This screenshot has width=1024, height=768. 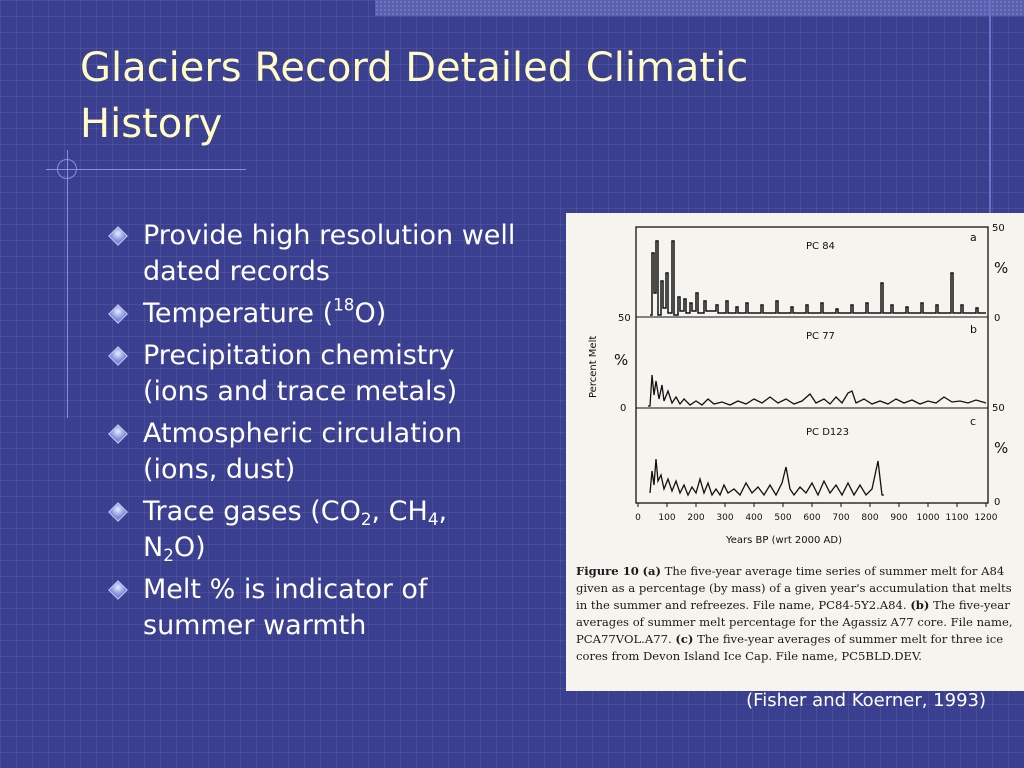 What do you see at coordinates (997, 502) in the screenshot?
I see `panel-c-right-bottom: 0` at bounding box center [997, 502].